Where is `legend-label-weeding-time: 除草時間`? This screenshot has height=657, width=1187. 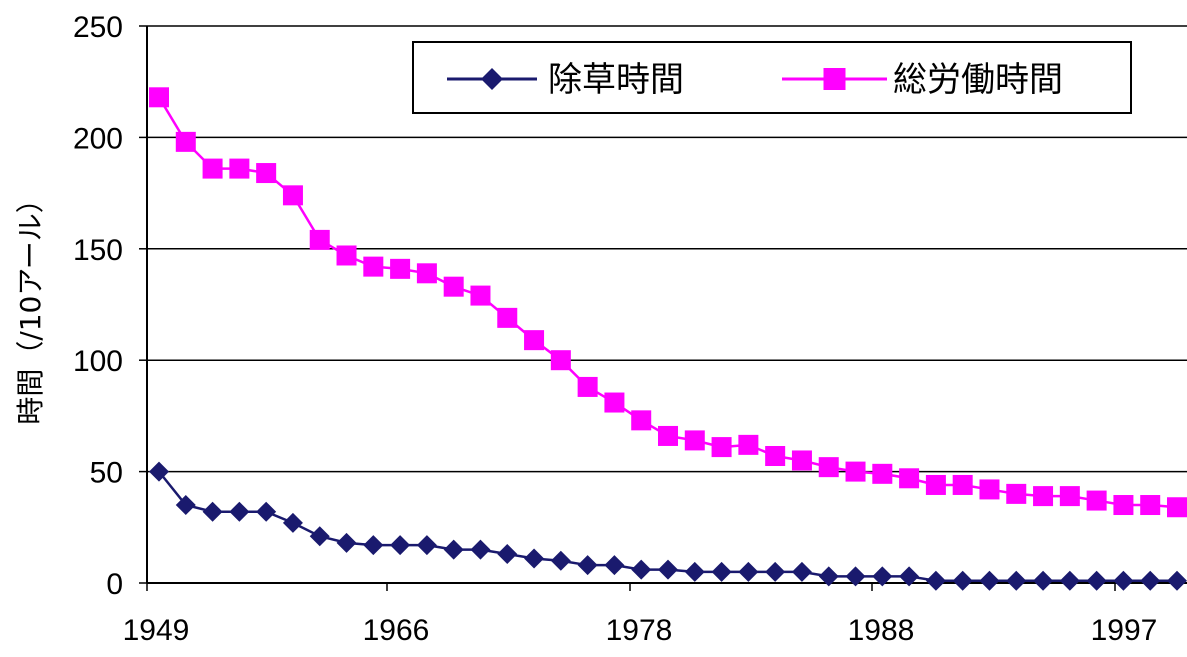 legend-label-weeding-time: 除草時間 is located at coordinates (616, 80).